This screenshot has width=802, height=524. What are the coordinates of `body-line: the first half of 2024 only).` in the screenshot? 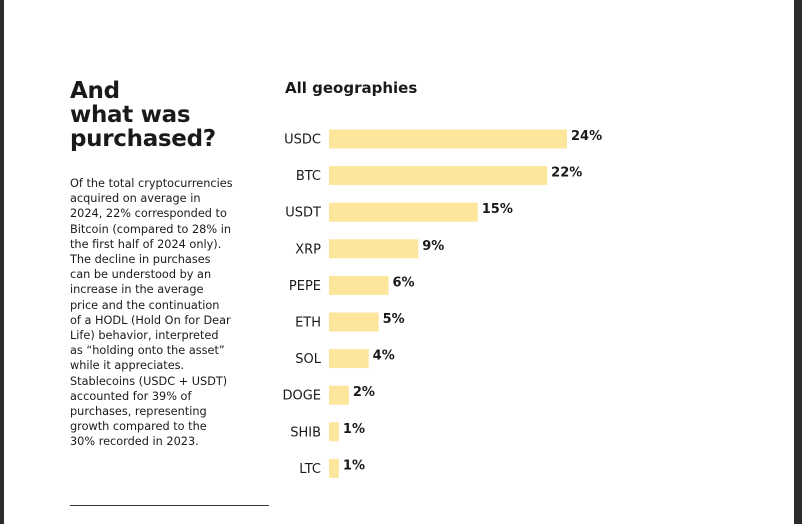 It's located at (146, 244).